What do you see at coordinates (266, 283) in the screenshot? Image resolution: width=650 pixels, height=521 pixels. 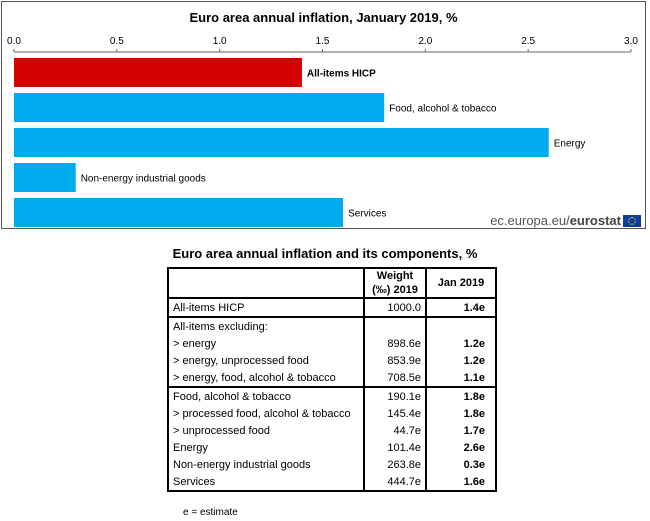 I see `header-label-cell` at bounding box center [266, 283].